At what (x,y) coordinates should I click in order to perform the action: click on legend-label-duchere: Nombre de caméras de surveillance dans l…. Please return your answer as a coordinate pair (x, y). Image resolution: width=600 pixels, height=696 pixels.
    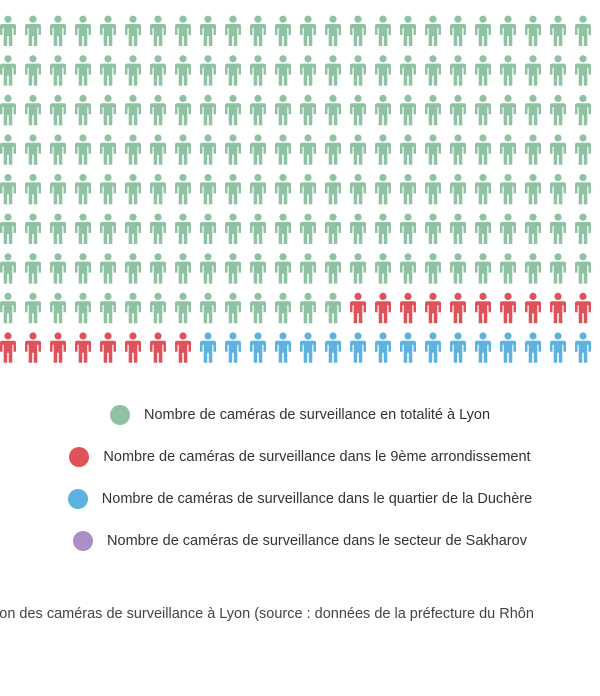
    Looking at the image, I should click on (317, 499).